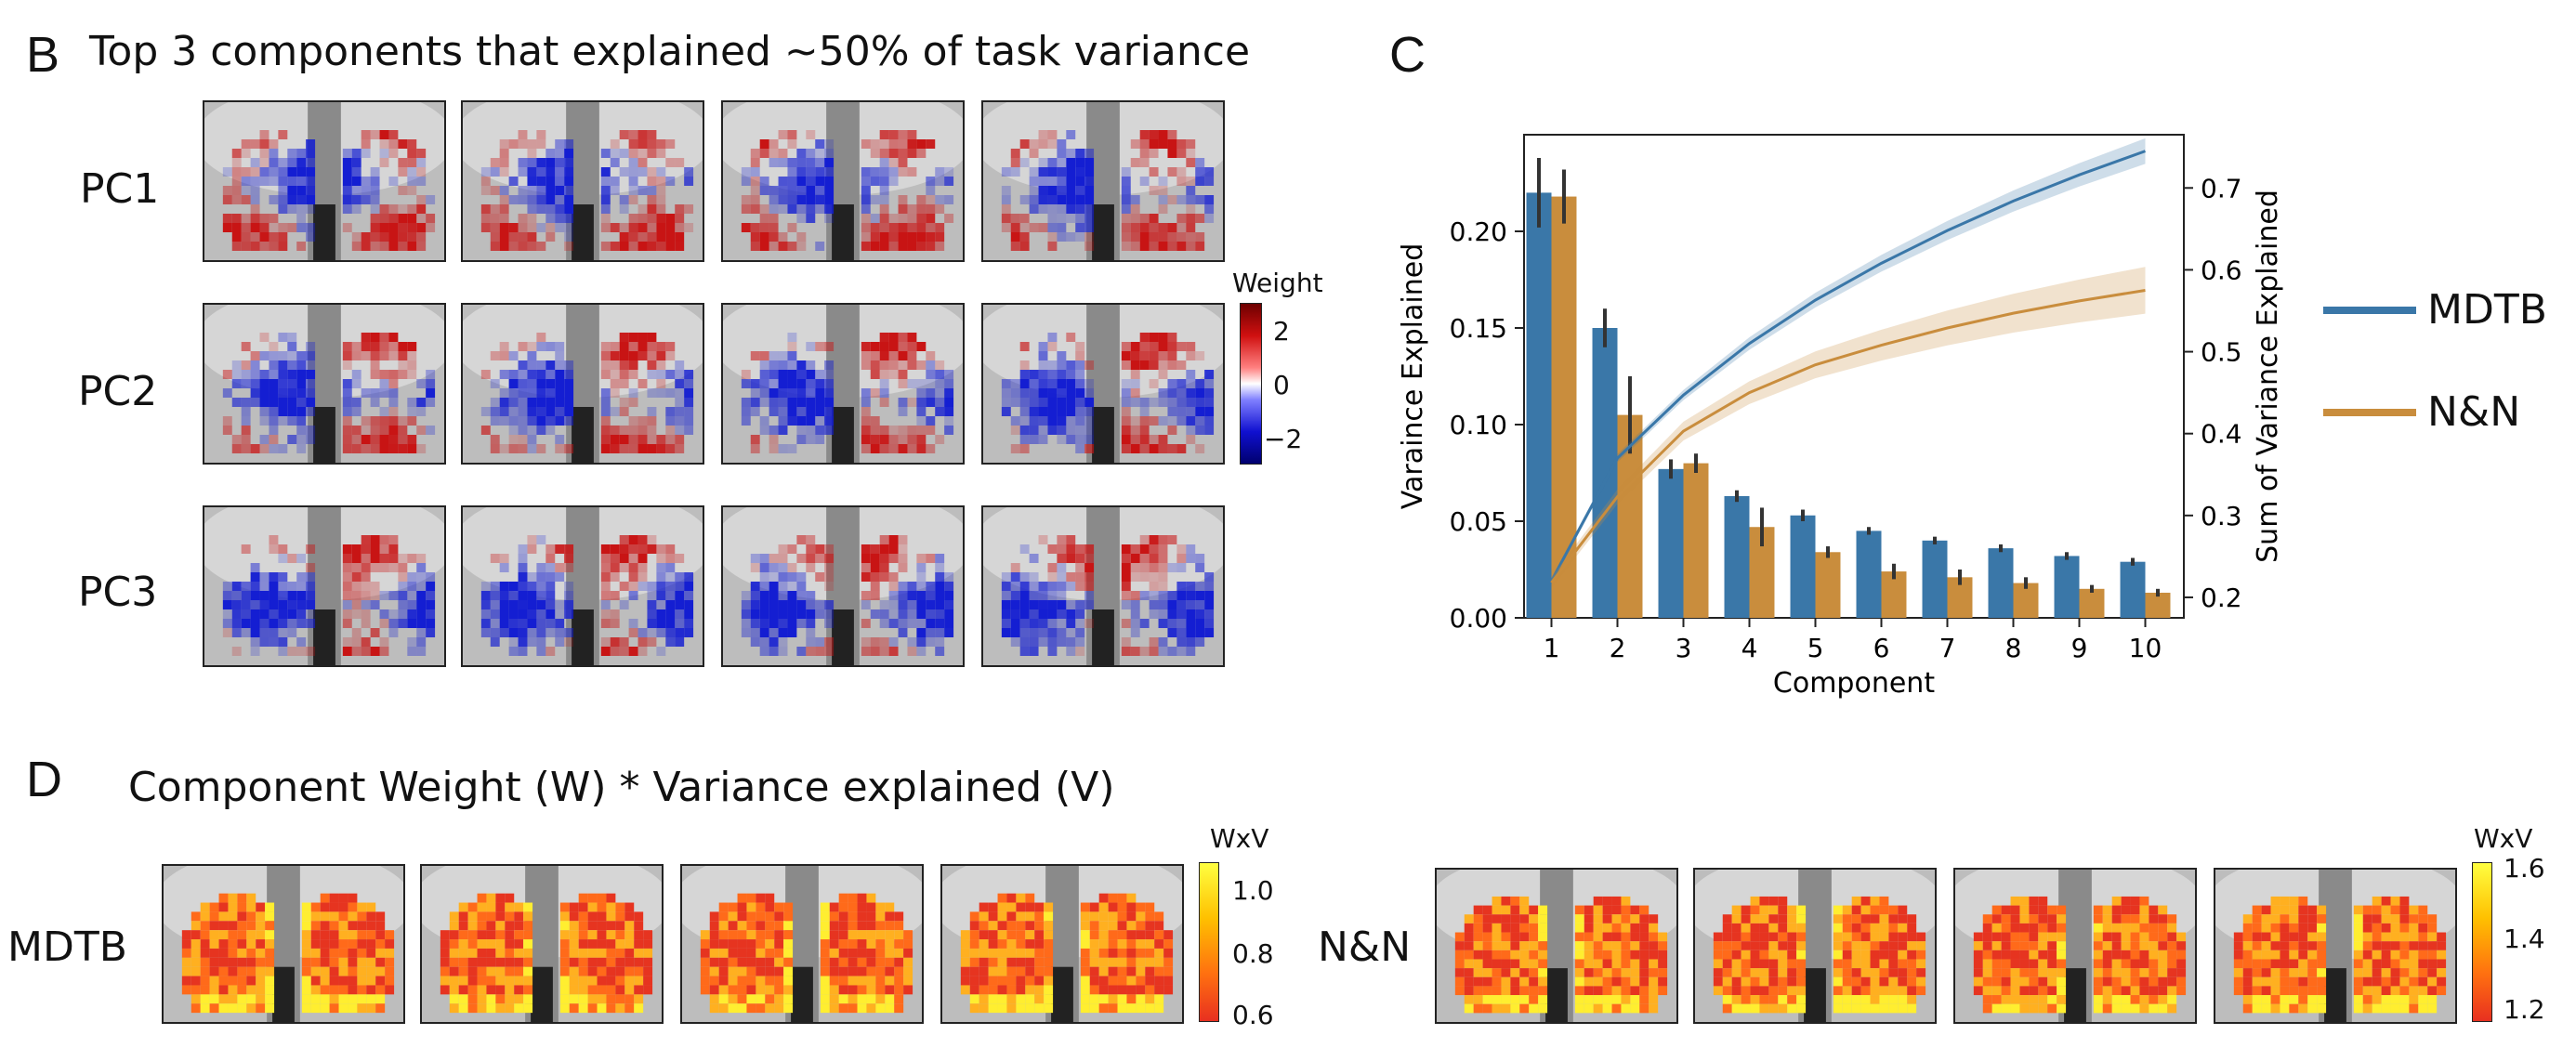 The image size is (2576, 1048). Describe the element at coordinates (1209, 942) in the screenshot. I see `wxv-colorbar-mdtb` at that location.